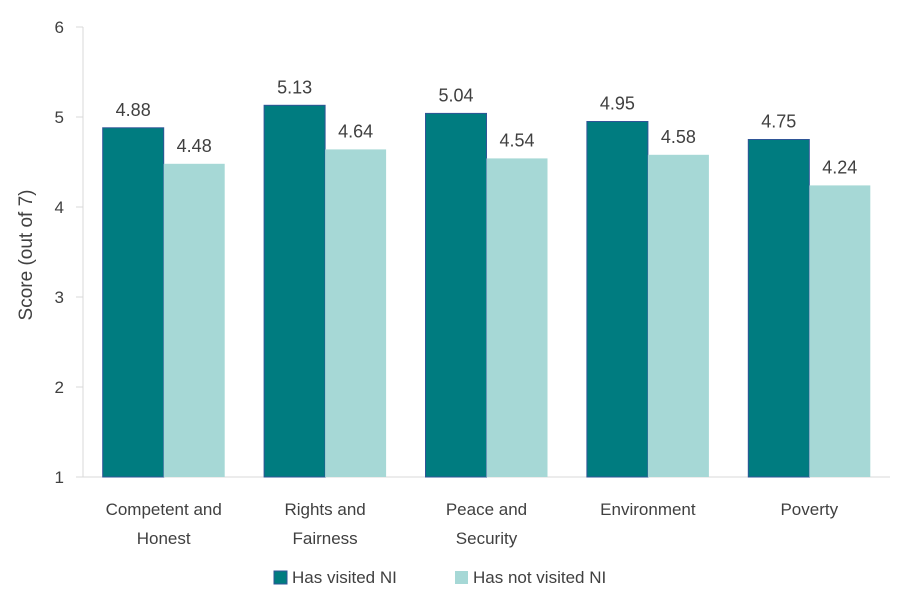 This screenshot has height=599, width=900. I want to click on data-label: 4.54, so click(516, 140).